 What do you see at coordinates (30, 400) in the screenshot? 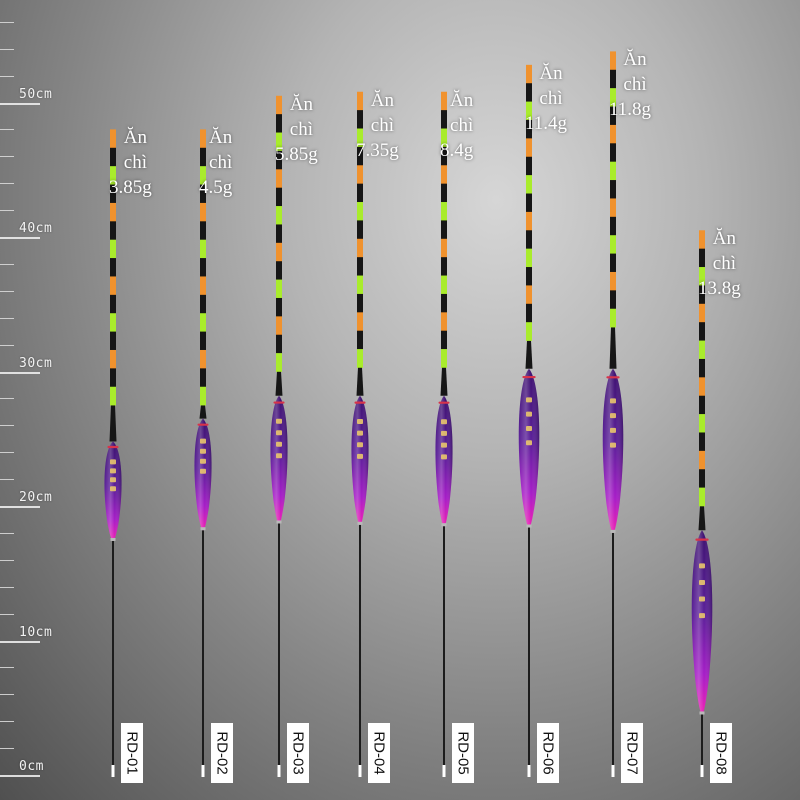
I see `length-ruler: 50cm 40cm 30cm 20cm 10cm 0cm` at bounding box center [30, 400].